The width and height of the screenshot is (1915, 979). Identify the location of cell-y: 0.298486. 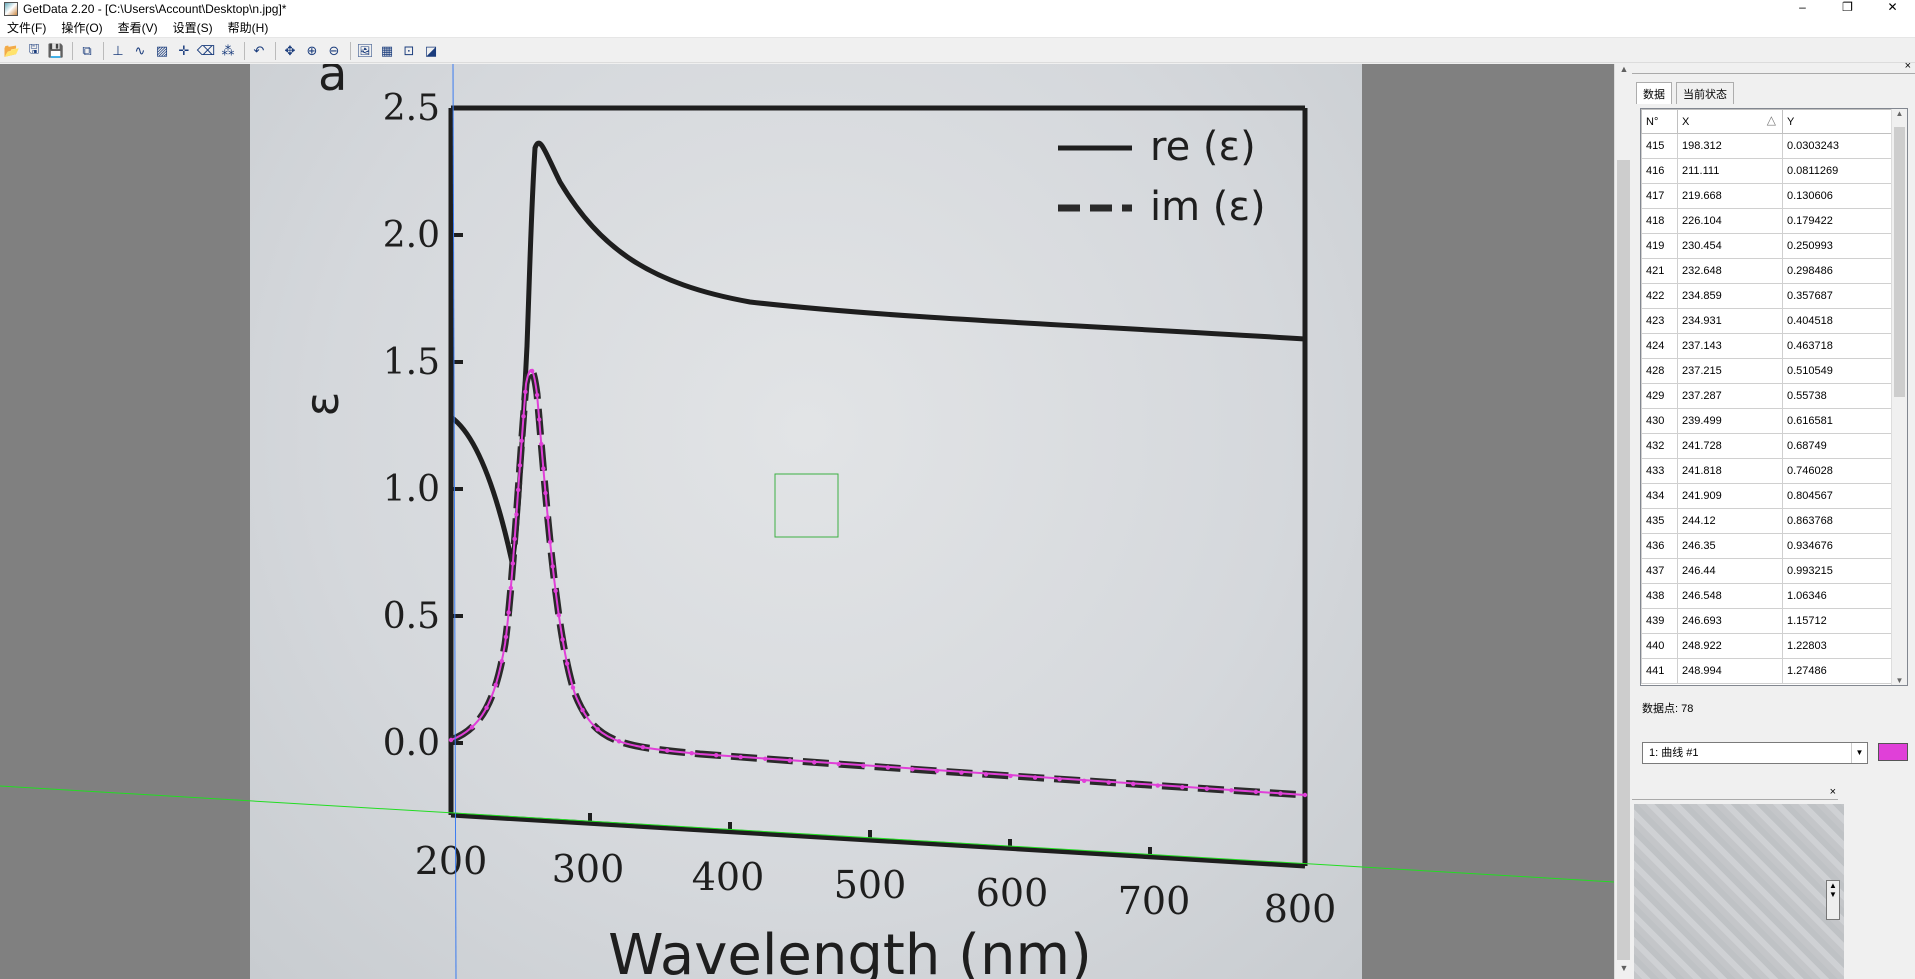
(1837, 271).